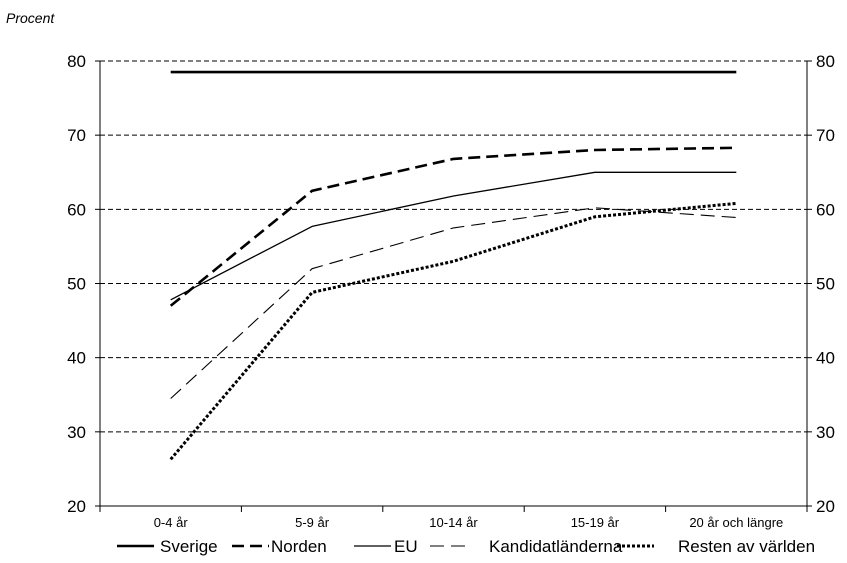  What do you see at coordinates (76, 432) in the screenshot?
I see `y-tick-label-left-30: 30` at bounding box center [76, 432].